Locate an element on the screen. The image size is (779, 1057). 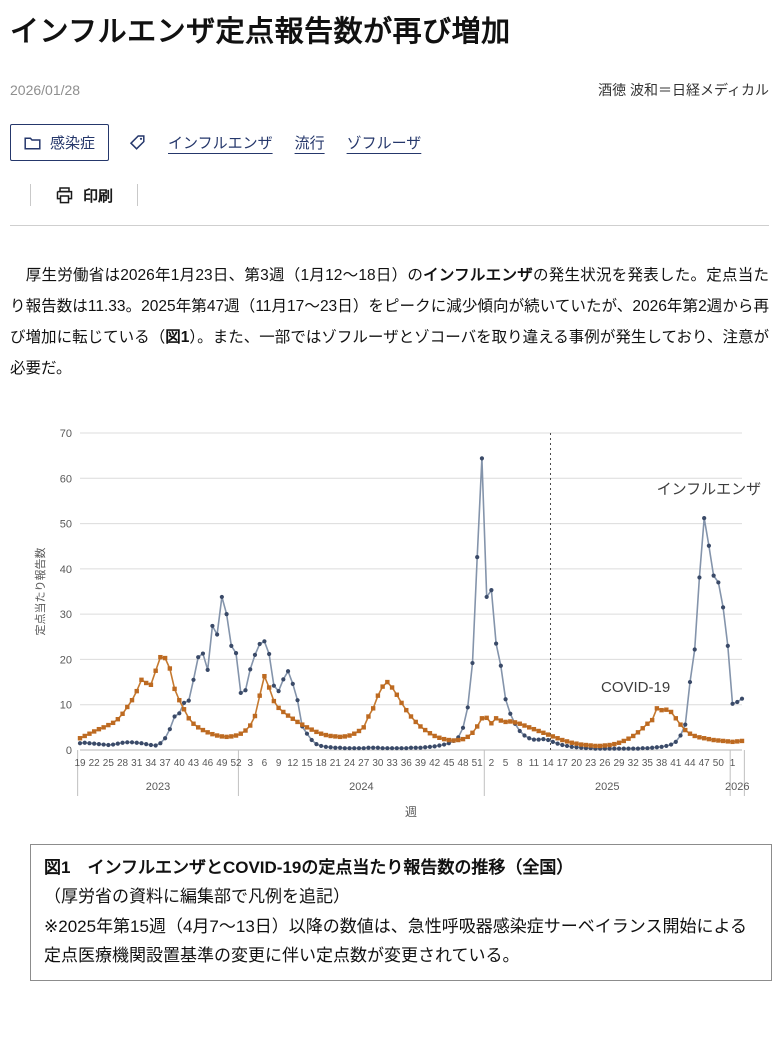
svg-text: 6 is located at coordinates (265, 763).